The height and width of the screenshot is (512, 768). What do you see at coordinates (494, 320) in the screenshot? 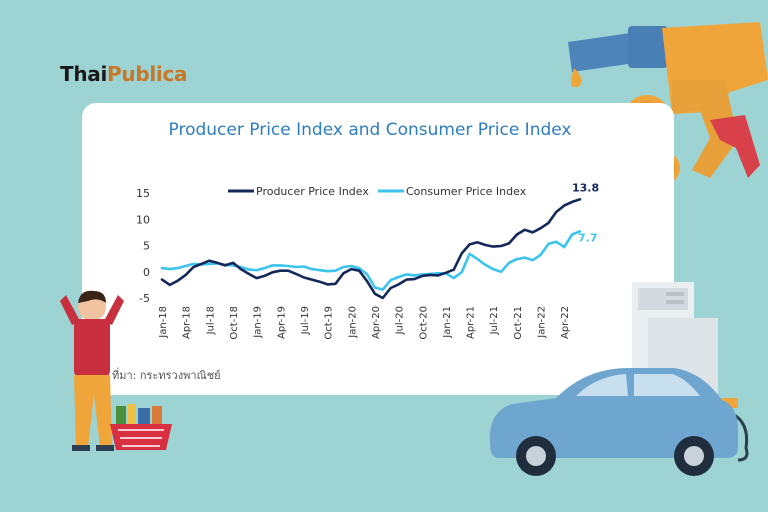
I see `x-tick-label: Jul-21` at bounding box center [494, 320].